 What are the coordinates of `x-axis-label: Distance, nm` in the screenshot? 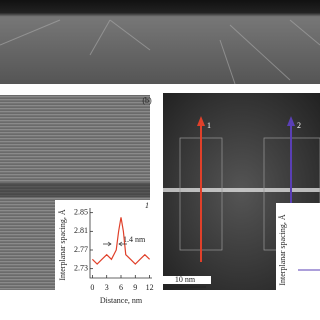 It's located at (121, 300).